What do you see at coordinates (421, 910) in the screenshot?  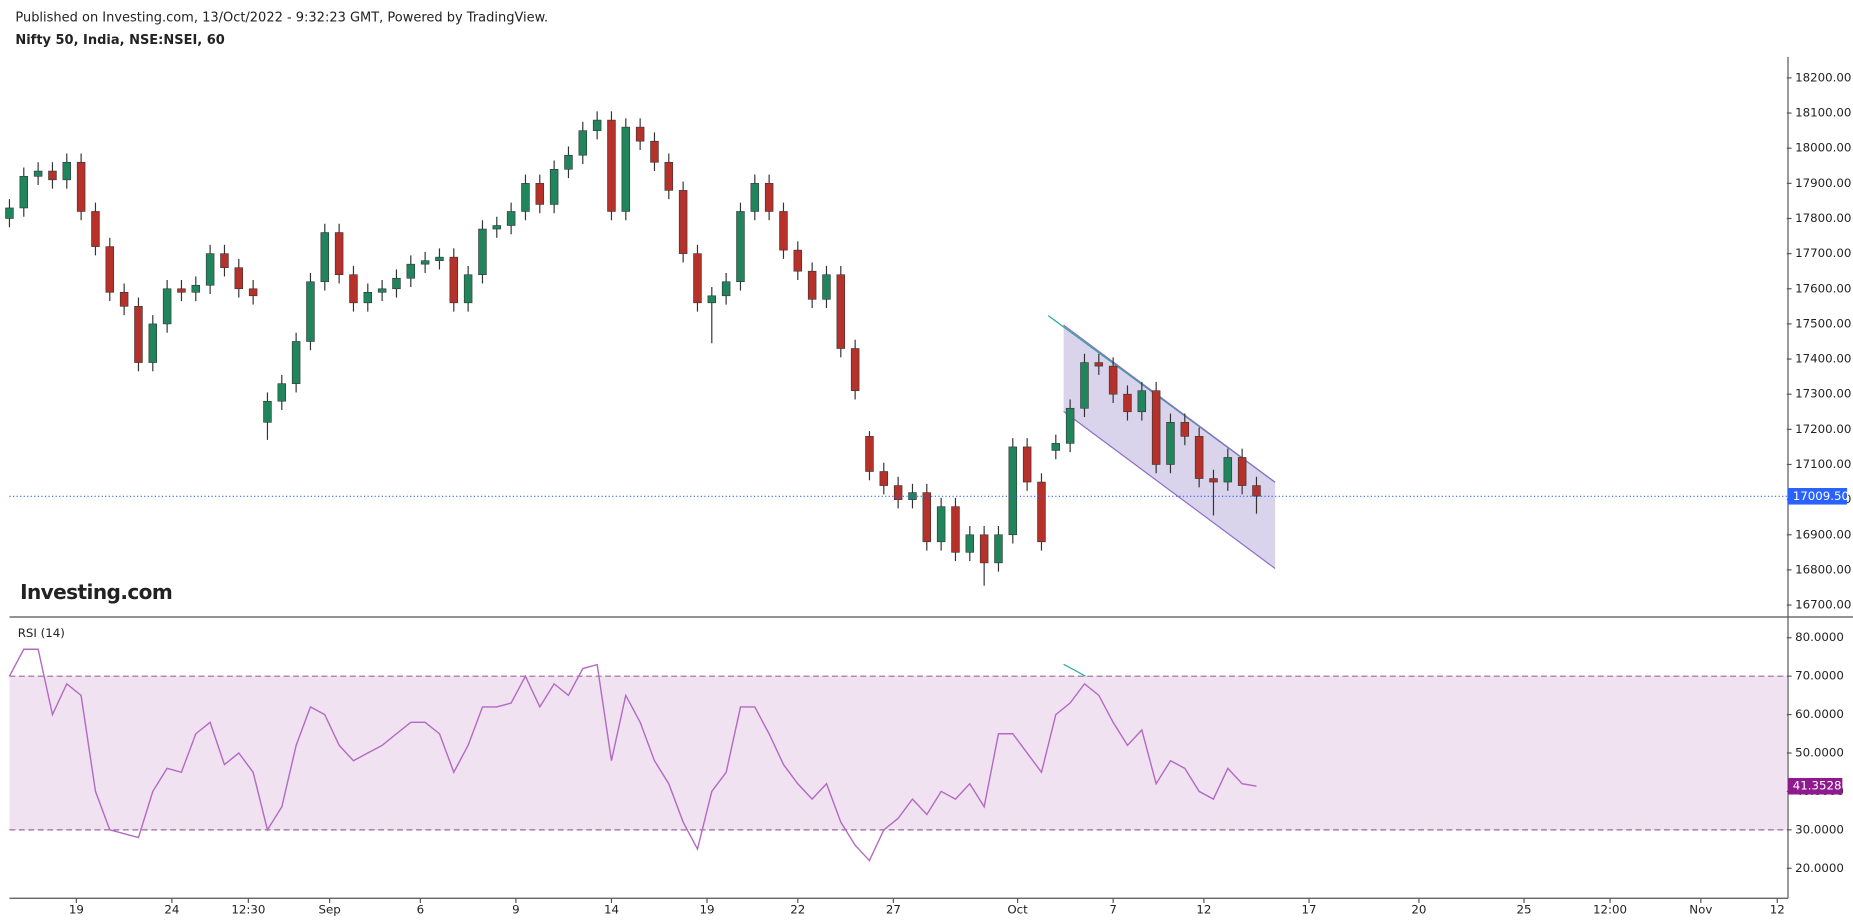 I see `x-tick-label: 6` at bounding box center [421, 910].